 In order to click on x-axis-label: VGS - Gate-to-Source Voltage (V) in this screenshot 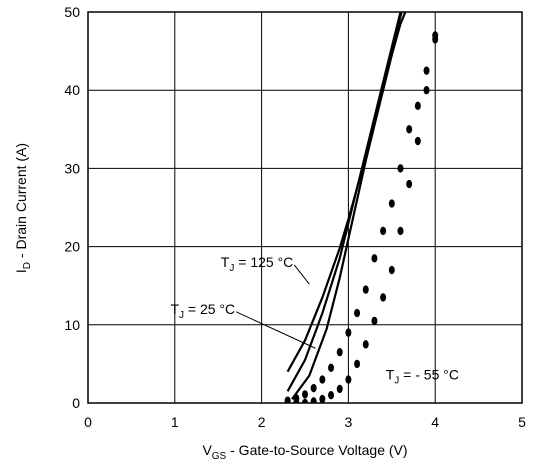, I will do `click(304, 452)`.